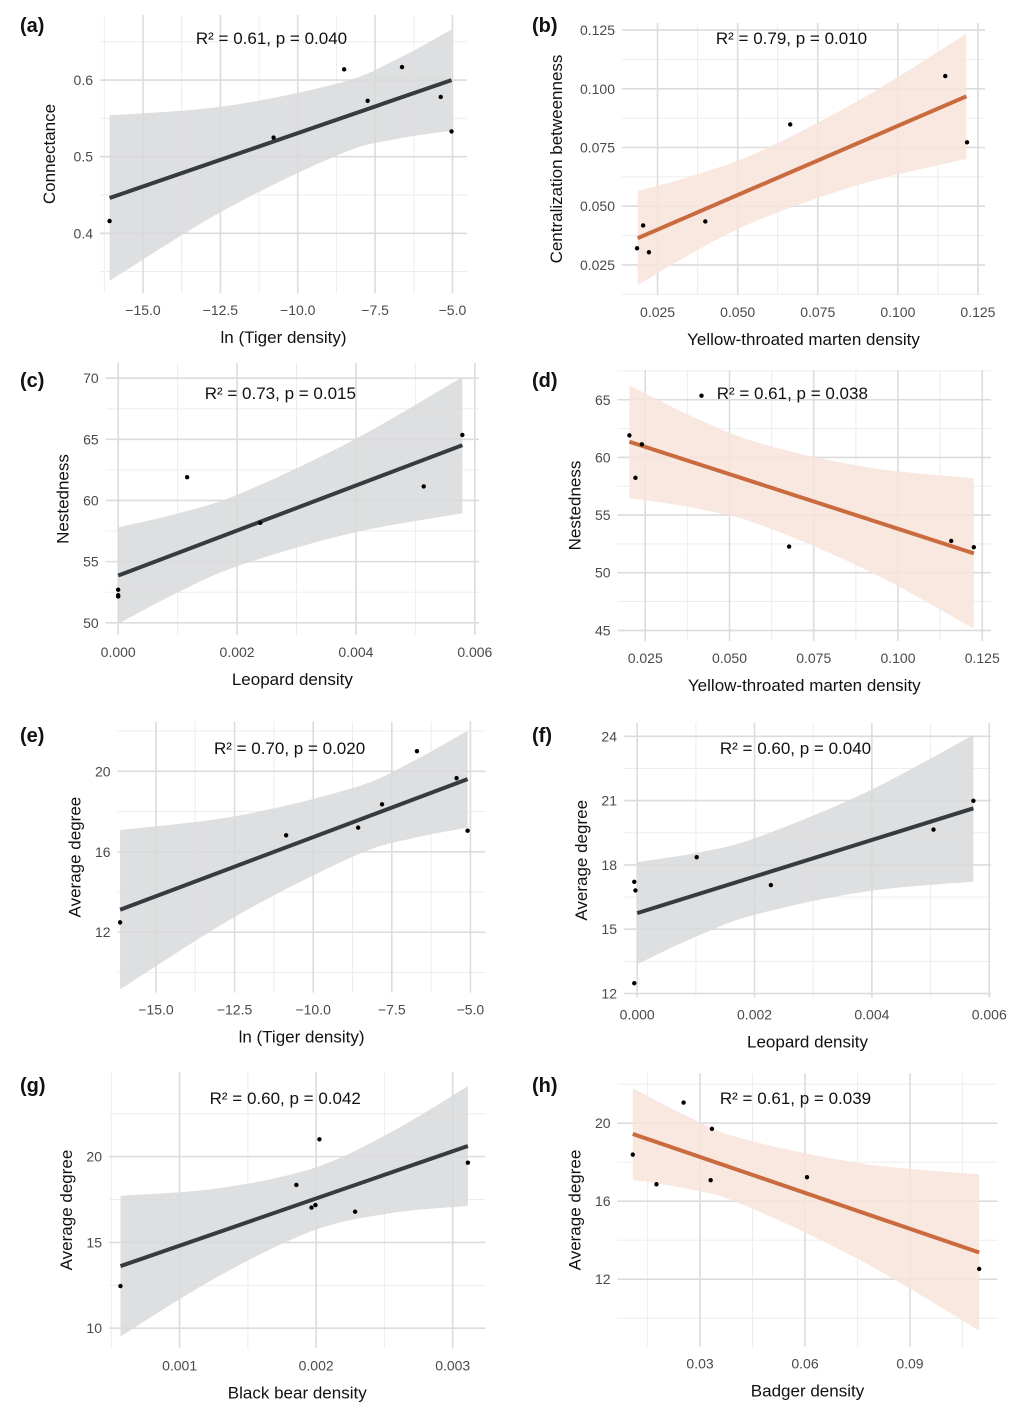 The image size is (1024, 1422). Describe the element at coordinates (609, 736) in the screenshot. I see `y-tick-label: 24` at that location.